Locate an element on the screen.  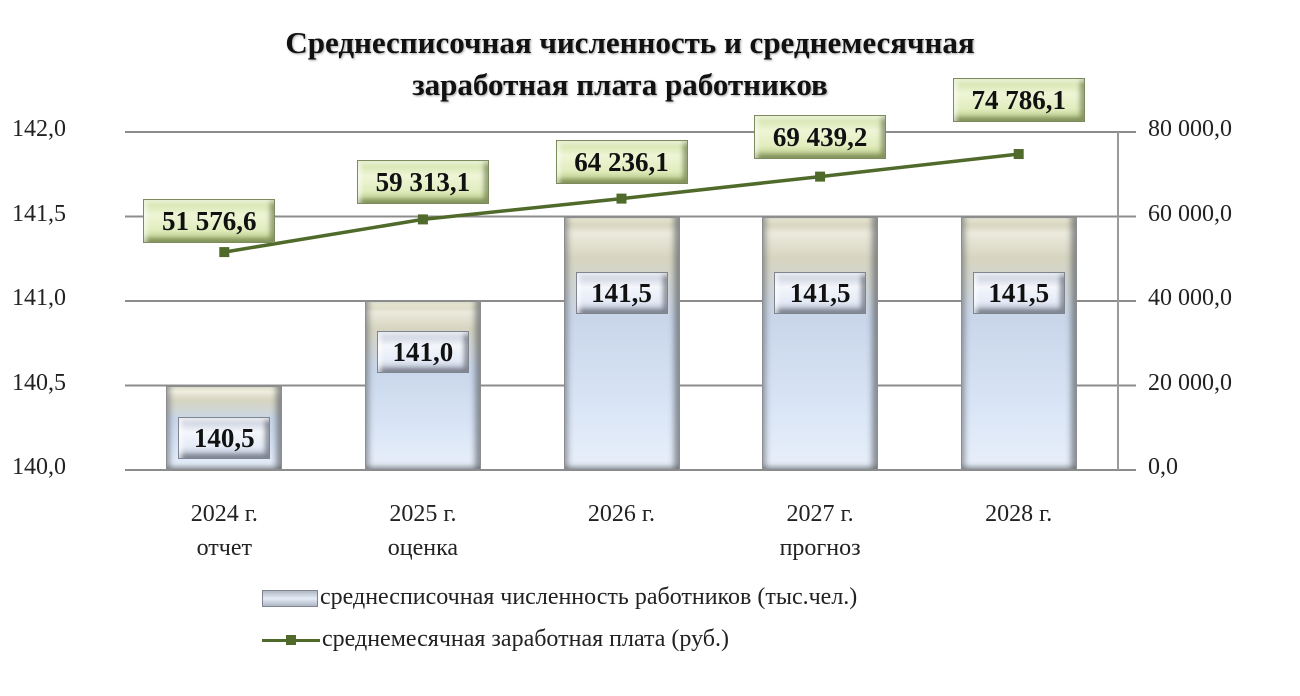
right-axis-tick: 80 000,0 is located at coordinates (1190, 129).